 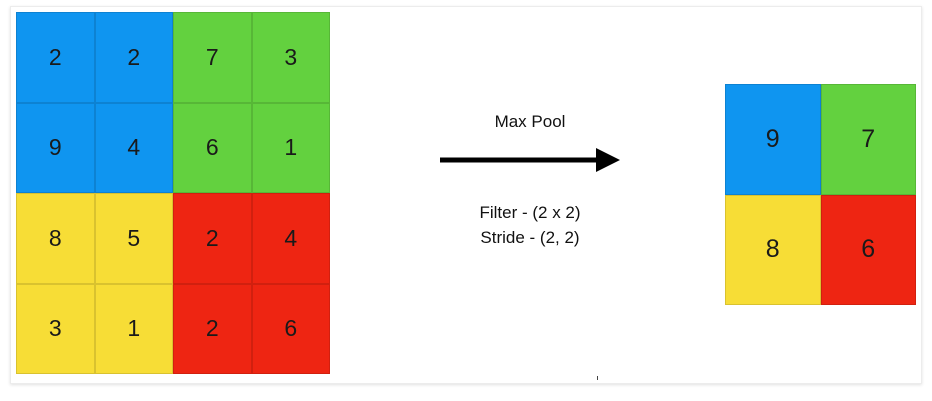 What do you see at coordinates (773, 139) in the screenshot?
I see `output-matrix-cell: 9` at bounding box center [773, 139].